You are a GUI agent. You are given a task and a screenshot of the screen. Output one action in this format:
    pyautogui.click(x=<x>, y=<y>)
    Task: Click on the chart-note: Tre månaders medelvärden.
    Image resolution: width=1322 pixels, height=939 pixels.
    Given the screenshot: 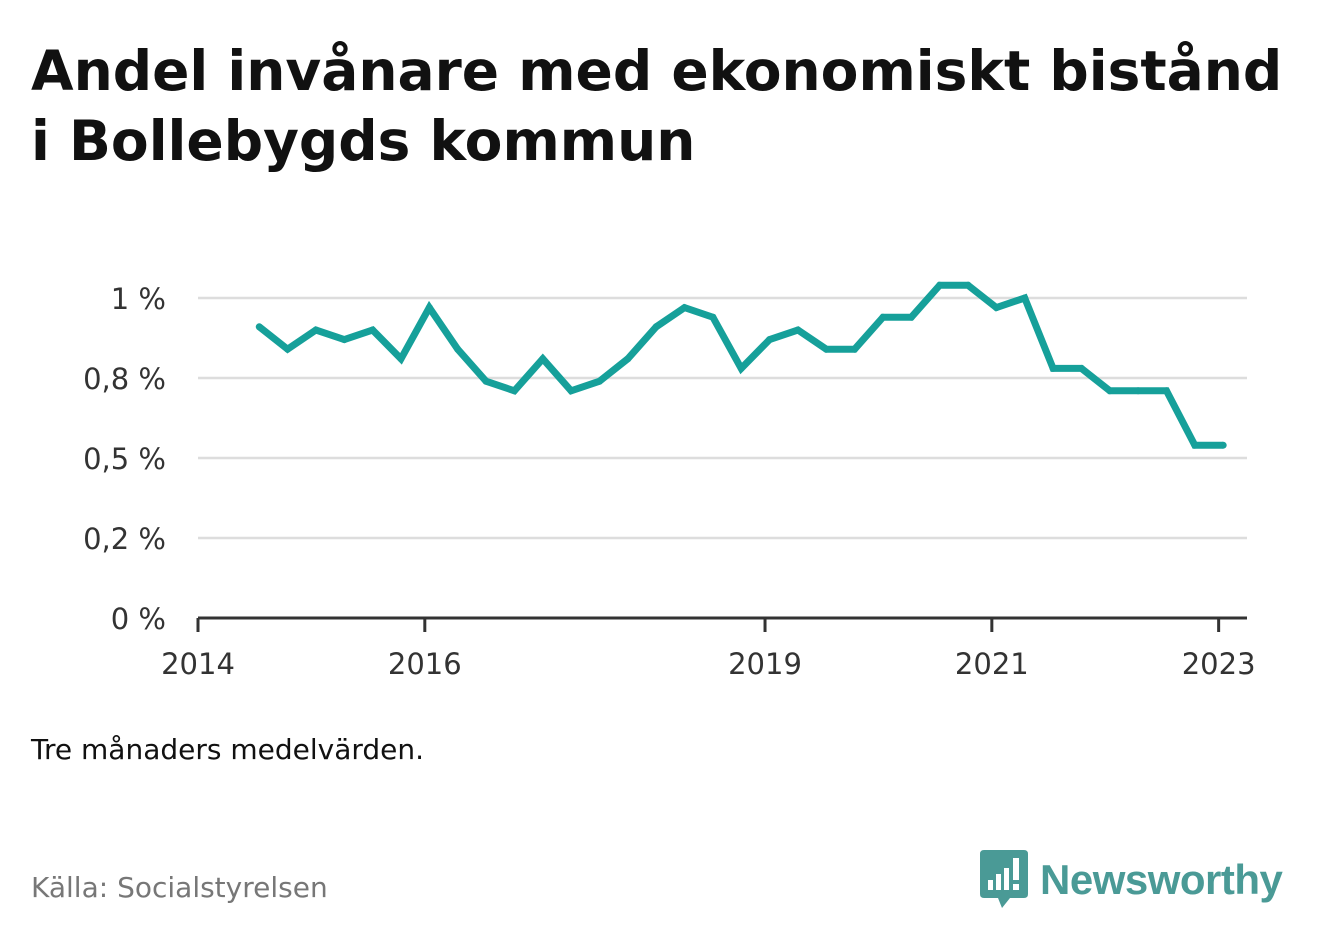 What is the action you would take?
    pyautogui.click(x=228, y=749)
    